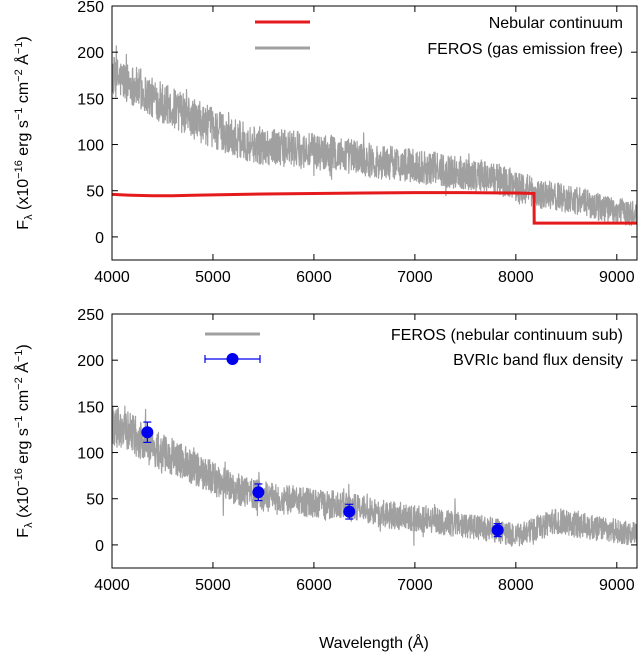  What do you see at coordinates (29, 525) in the screenshot?
I see `bot-ylabel-lambda: λ` at bounding box center [29, 525].